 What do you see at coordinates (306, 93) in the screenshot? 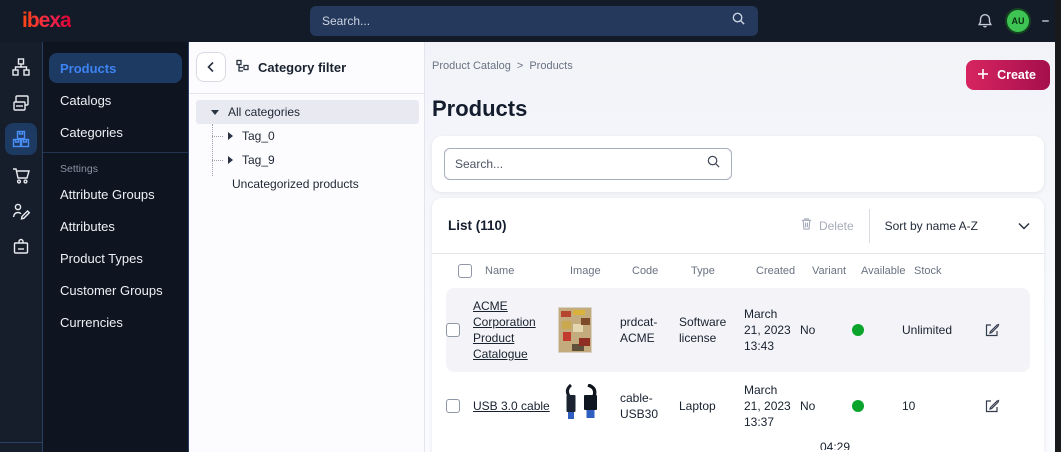
I see `filter-divider` at bounding box center [306, 93].